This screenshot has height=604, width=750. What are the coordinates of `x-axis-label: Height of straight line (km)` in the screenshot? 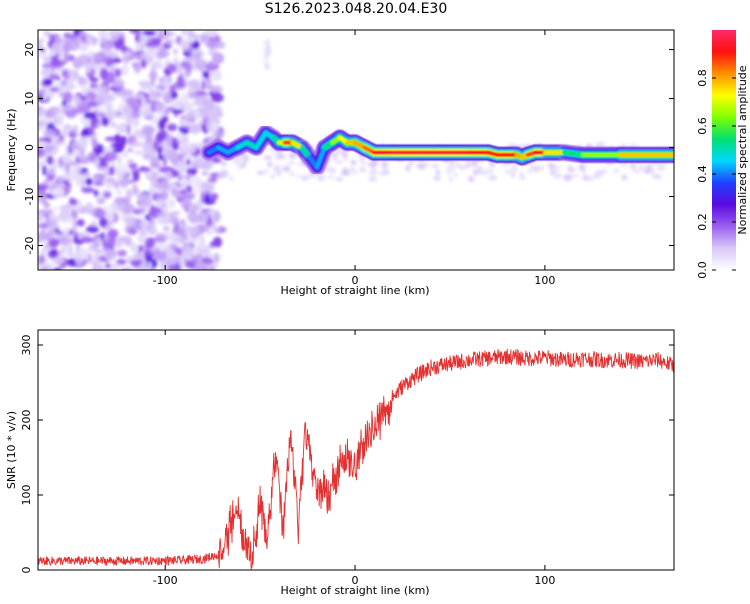 It's located at (354, 590).